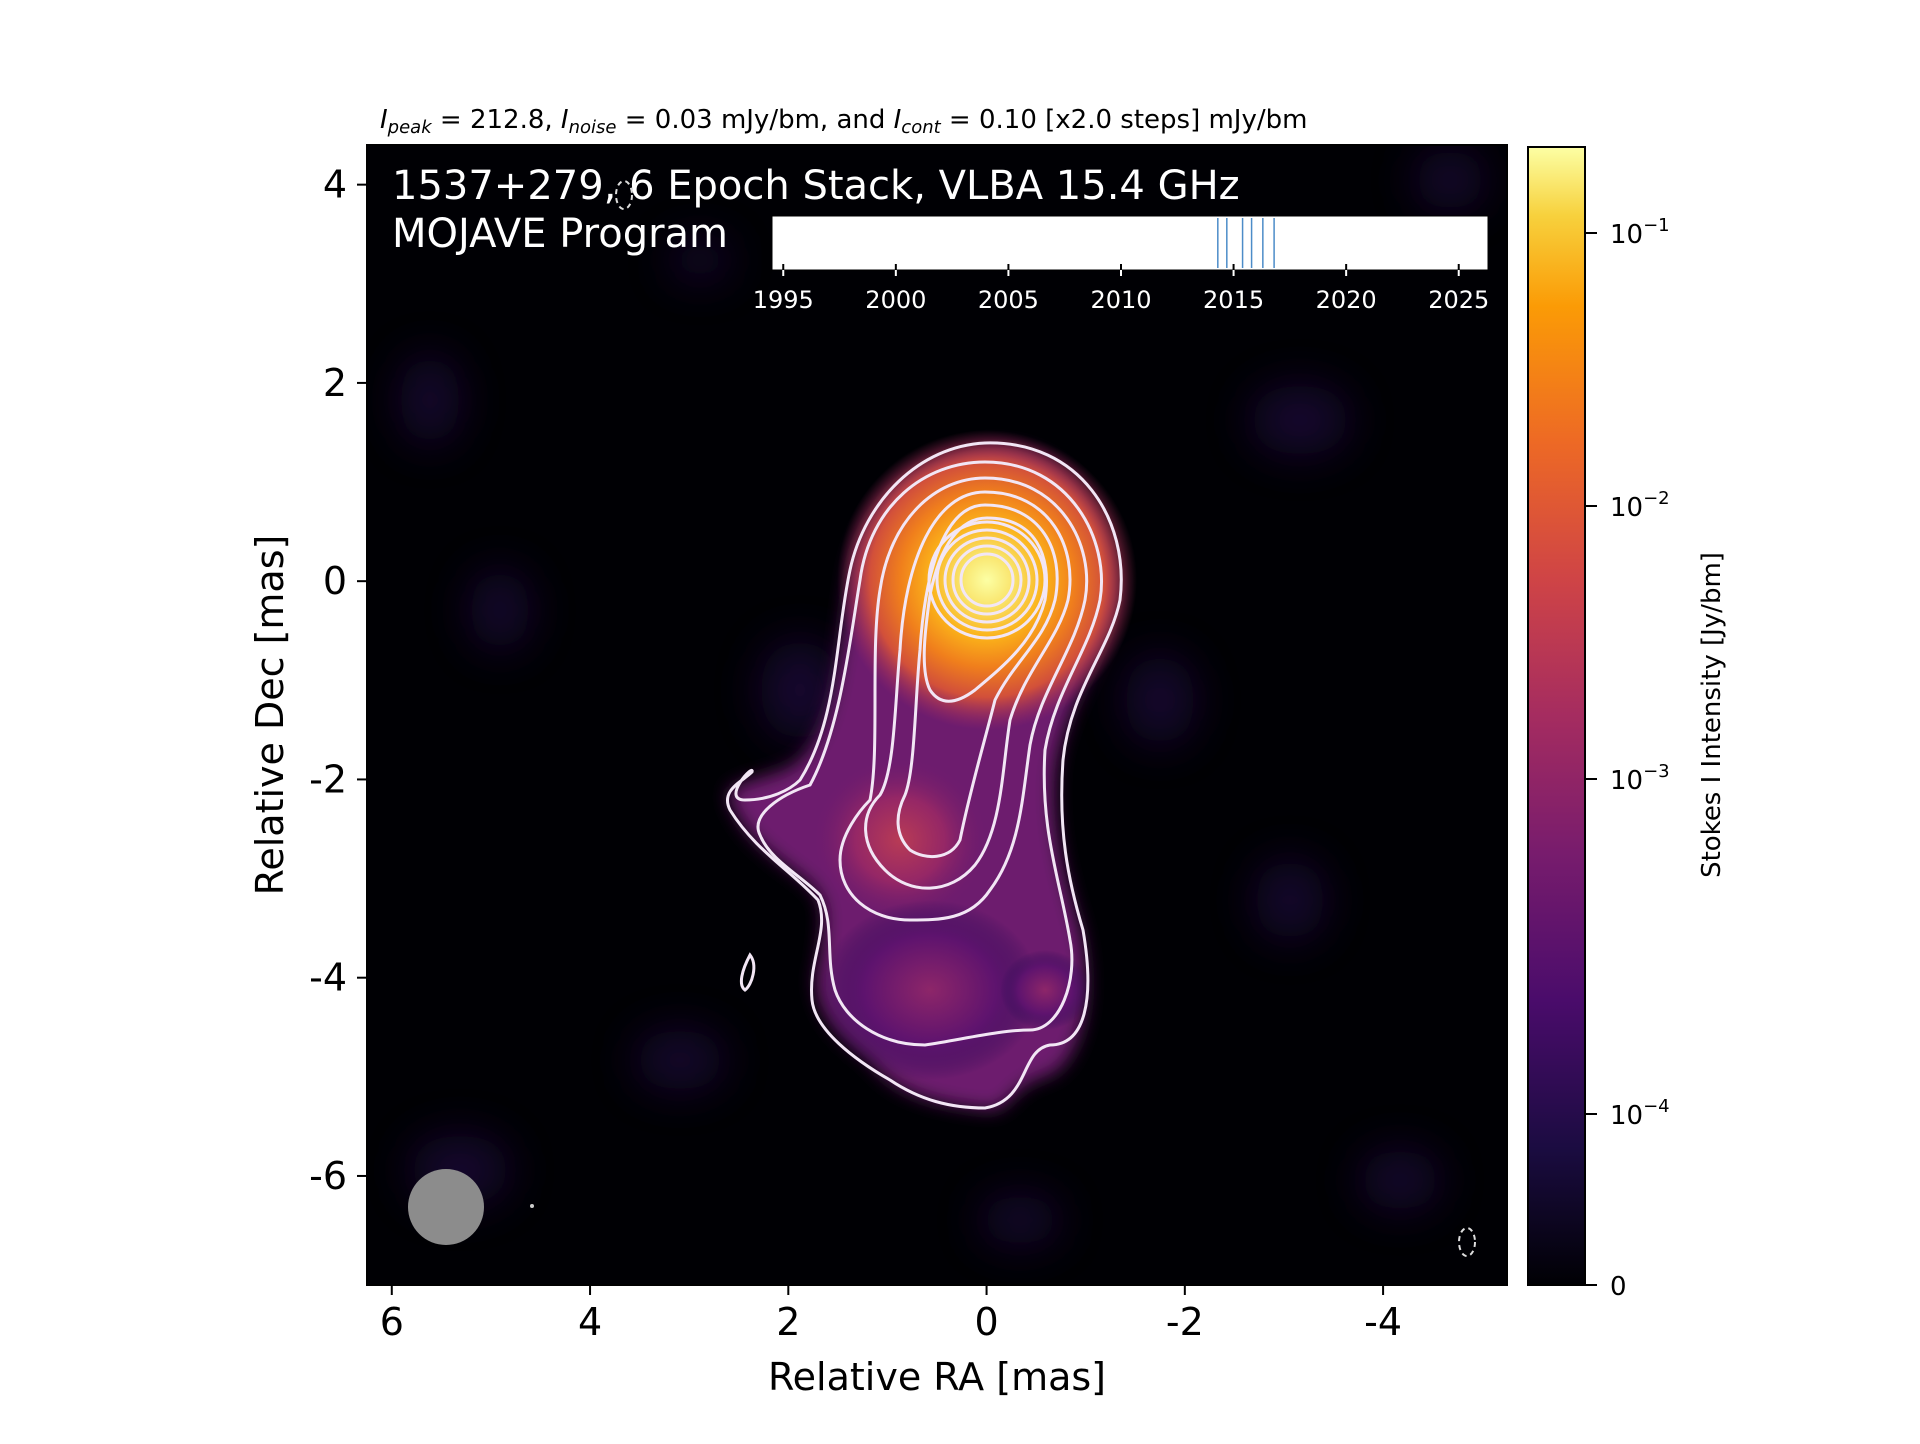  What do you see at coordinates (1656, 498) in the screenshot?
I see `colorbar-tick-exponent: −2` at bounding box center [1656, 498].